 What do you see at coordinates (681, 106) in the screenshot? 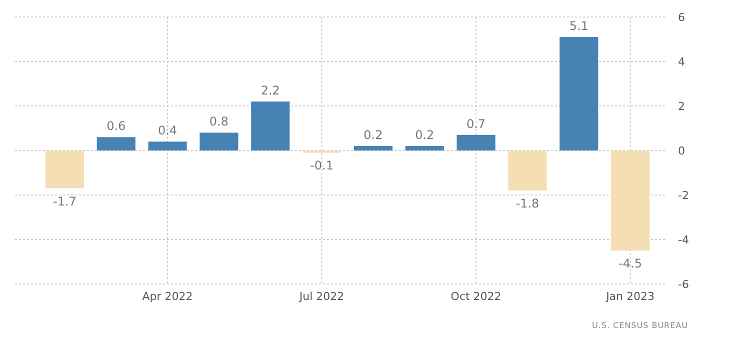
I see `y-tick-label: 2` at bounding box center [681, 106].